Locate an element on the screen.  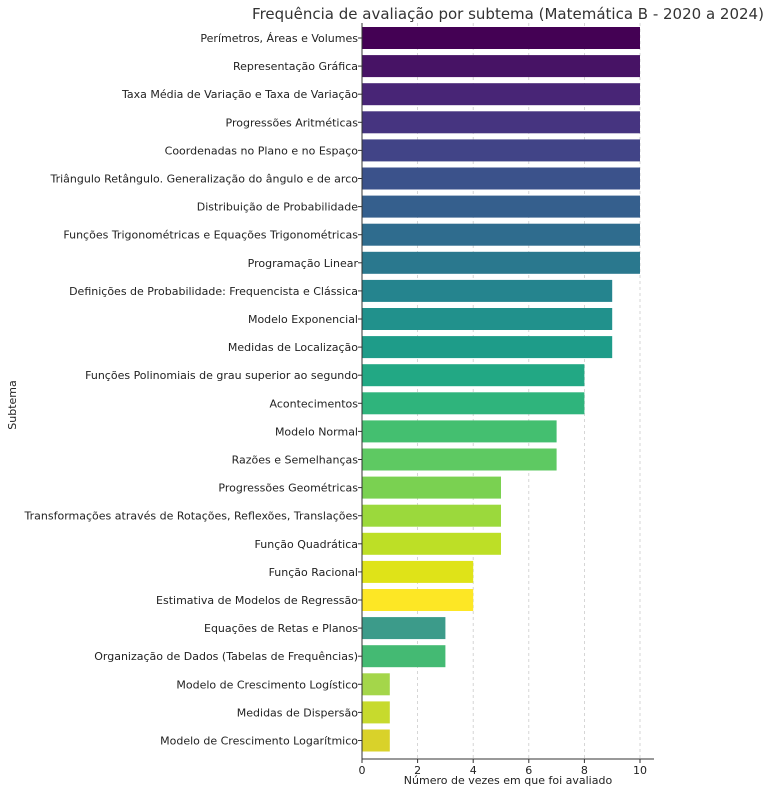
category-label: Modelo de Crescimento Logarítmico is located at coordinates (259, 741).